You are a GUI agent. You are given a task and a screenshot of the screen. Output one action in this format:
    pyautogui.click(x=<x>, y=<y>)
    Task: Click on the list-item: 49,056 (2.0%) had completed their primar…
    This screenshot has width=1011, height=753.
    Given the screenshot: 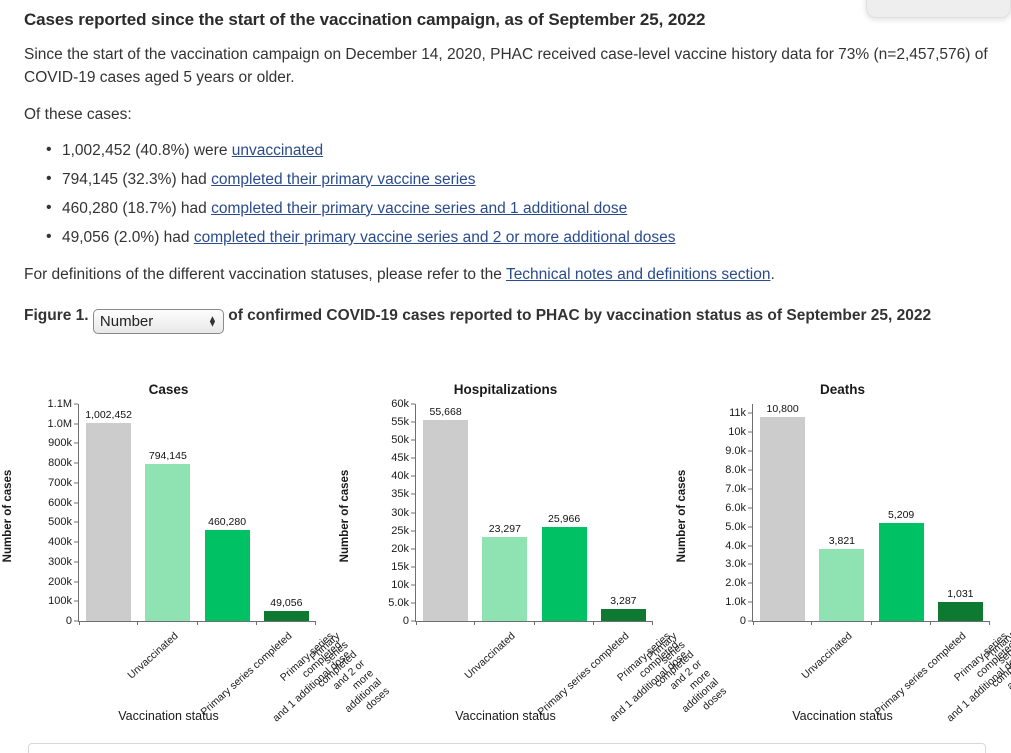 What is the action you would take?
    pyautogui.click(x=520, y=237)
    